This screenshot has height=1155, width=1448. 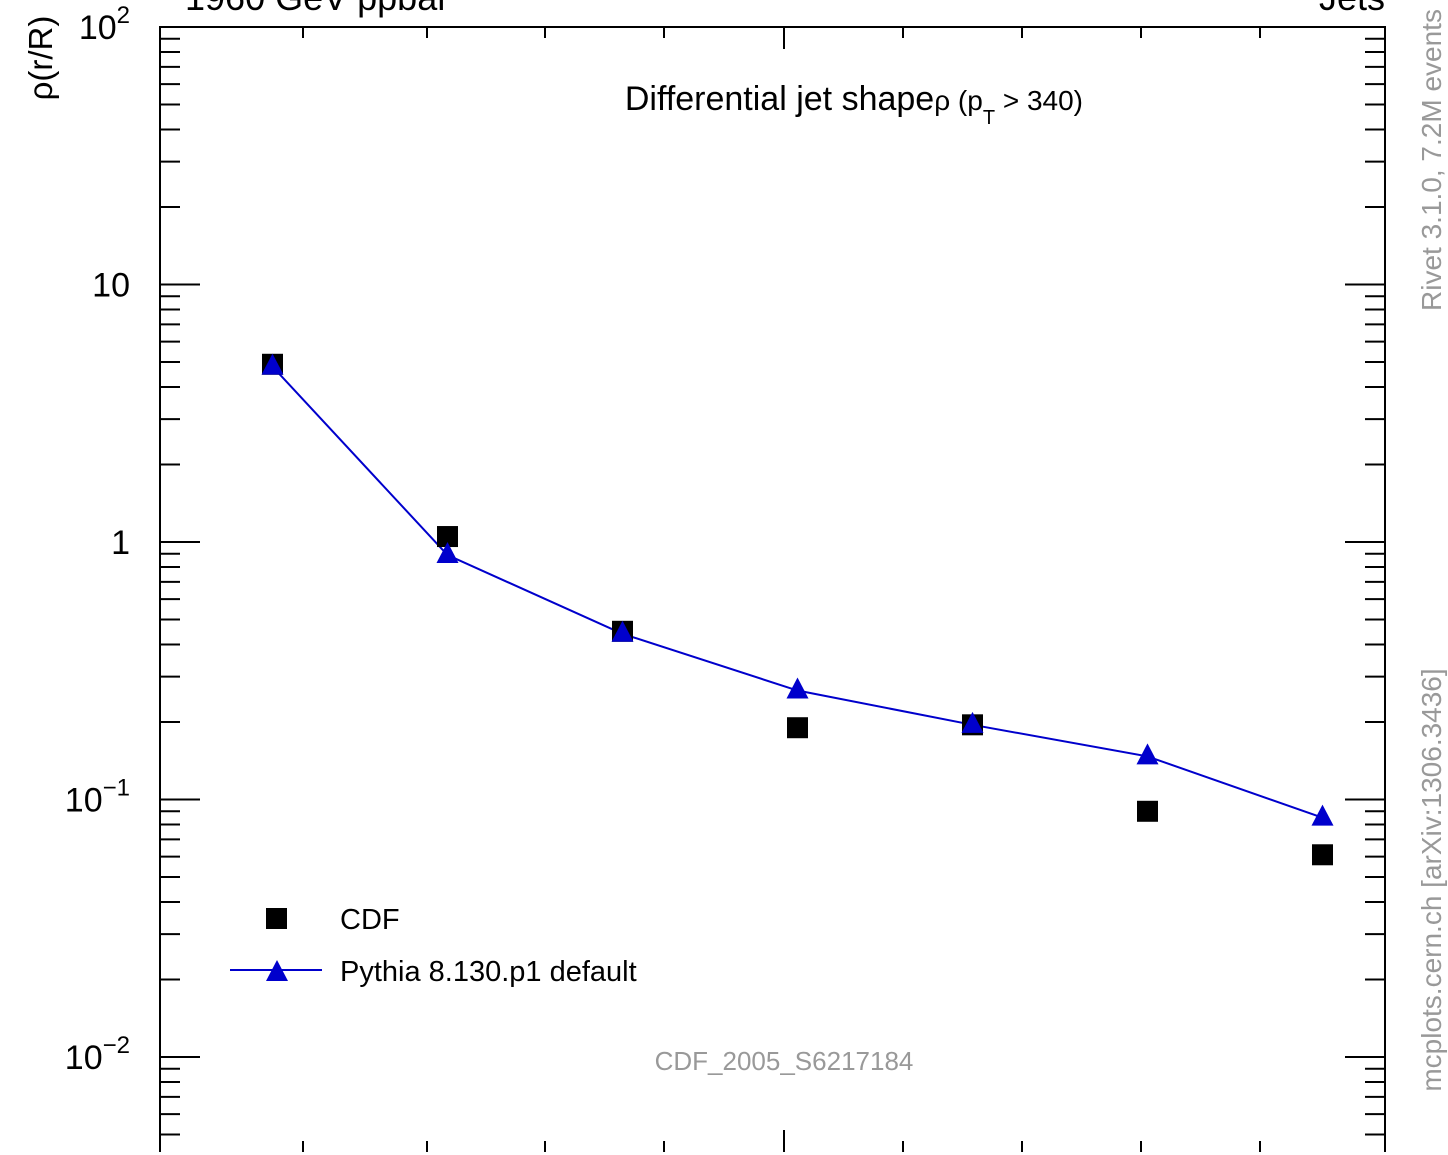 I want to click on chart-title-tail: > 340), so click(x=1039, y=100).